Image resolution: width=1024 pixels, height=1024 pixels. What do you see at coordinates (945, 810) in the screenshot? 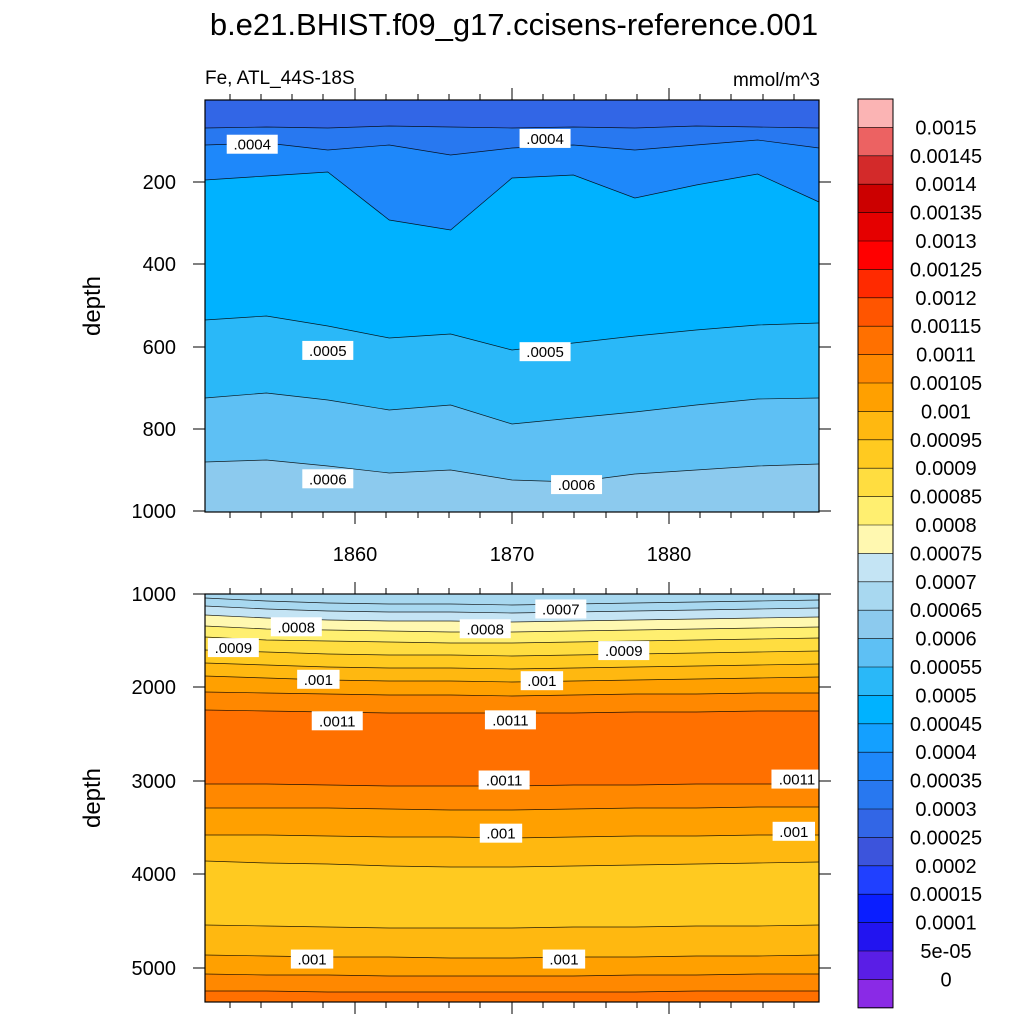
I see `colorbar-label: 0.0003` at bounding box center [945, 810].